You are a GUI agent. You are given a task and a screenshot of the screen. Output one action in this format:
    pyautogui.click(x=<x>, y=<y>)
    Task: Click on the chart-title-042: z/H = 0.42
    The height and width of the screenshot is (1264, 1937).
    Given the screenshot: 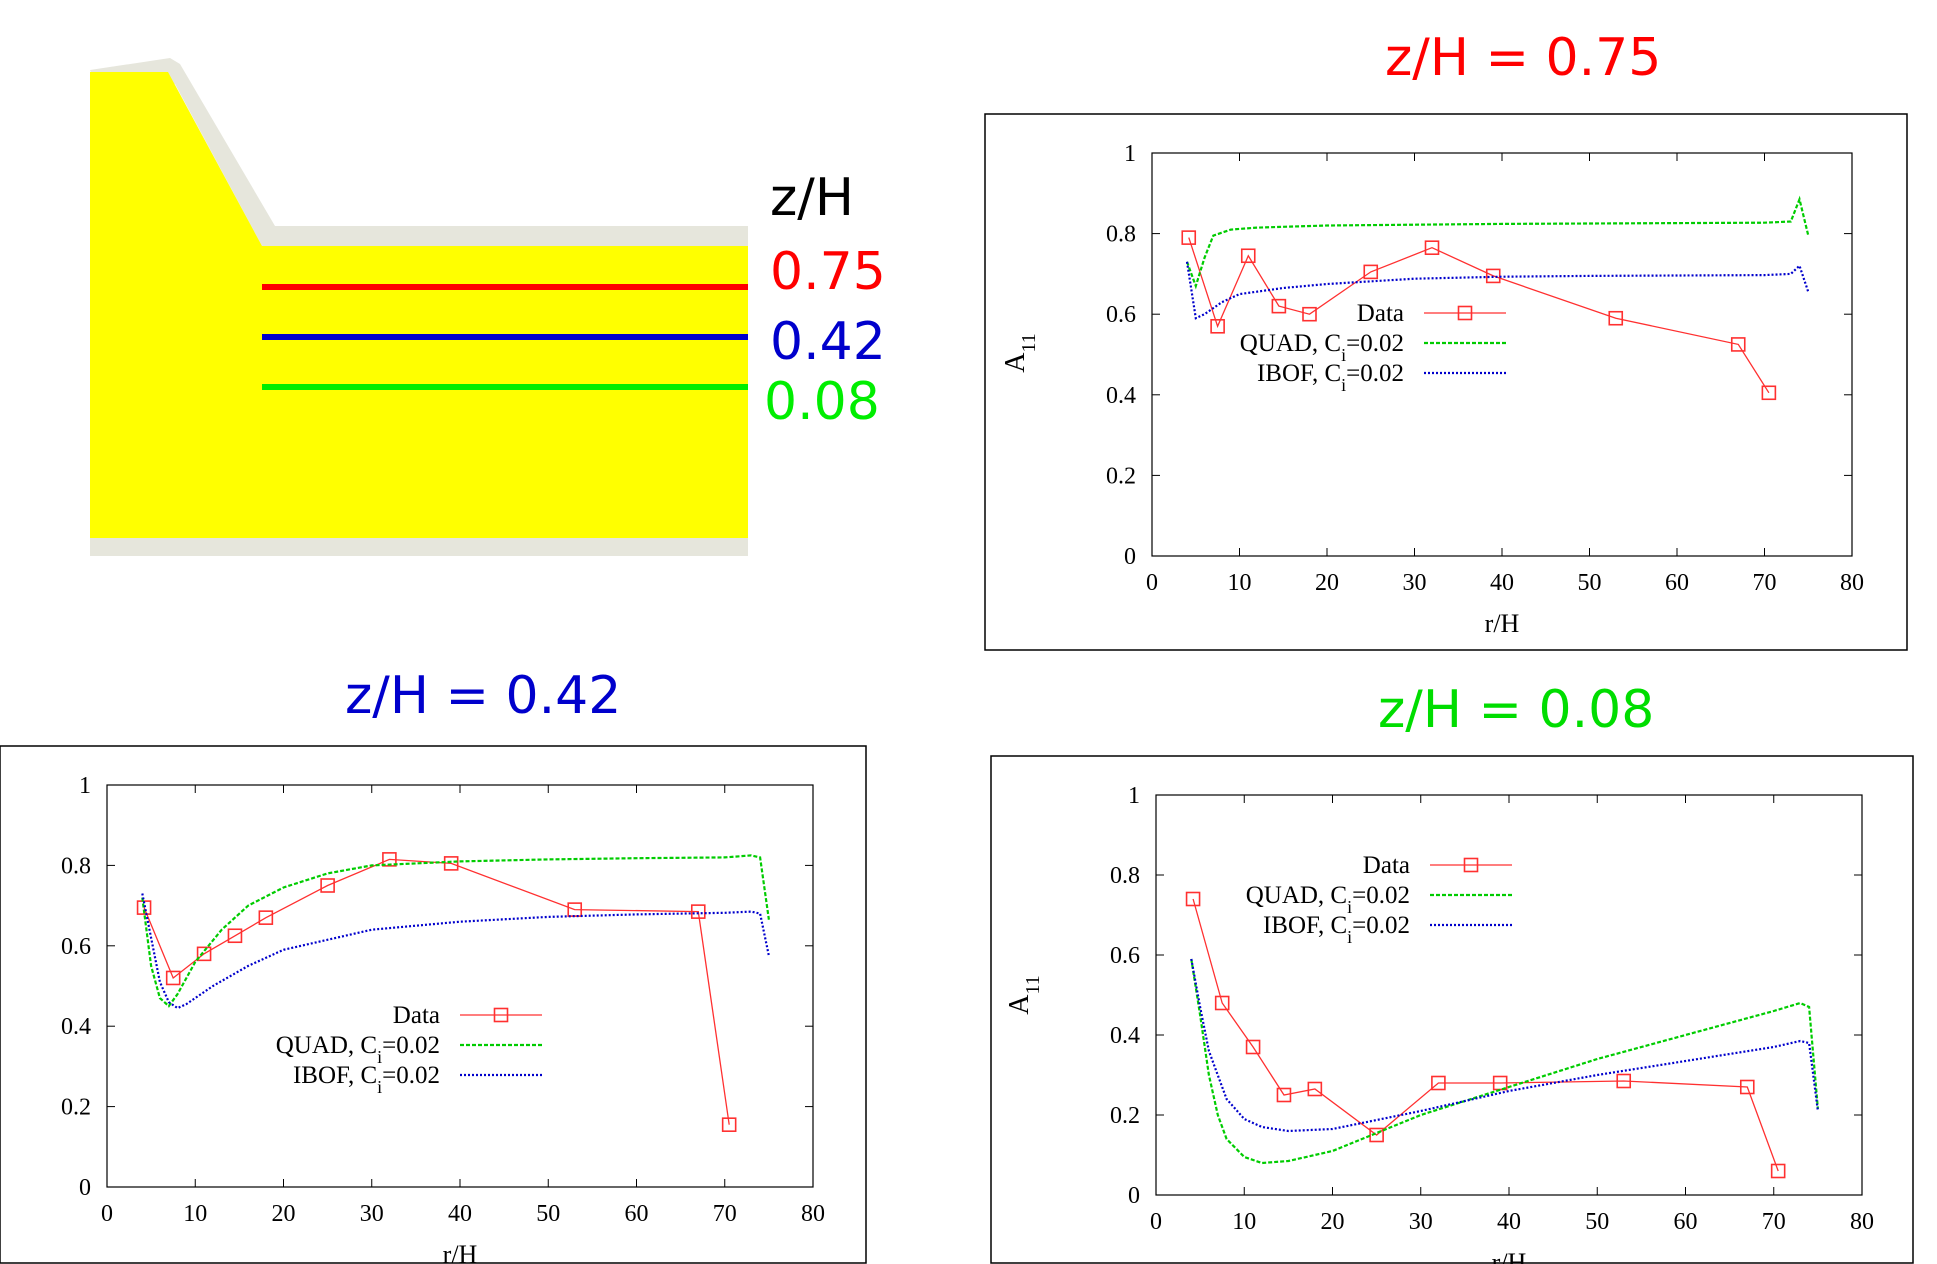 What is the action you would take?
    pyautogui.click(x=483, y=696)
    